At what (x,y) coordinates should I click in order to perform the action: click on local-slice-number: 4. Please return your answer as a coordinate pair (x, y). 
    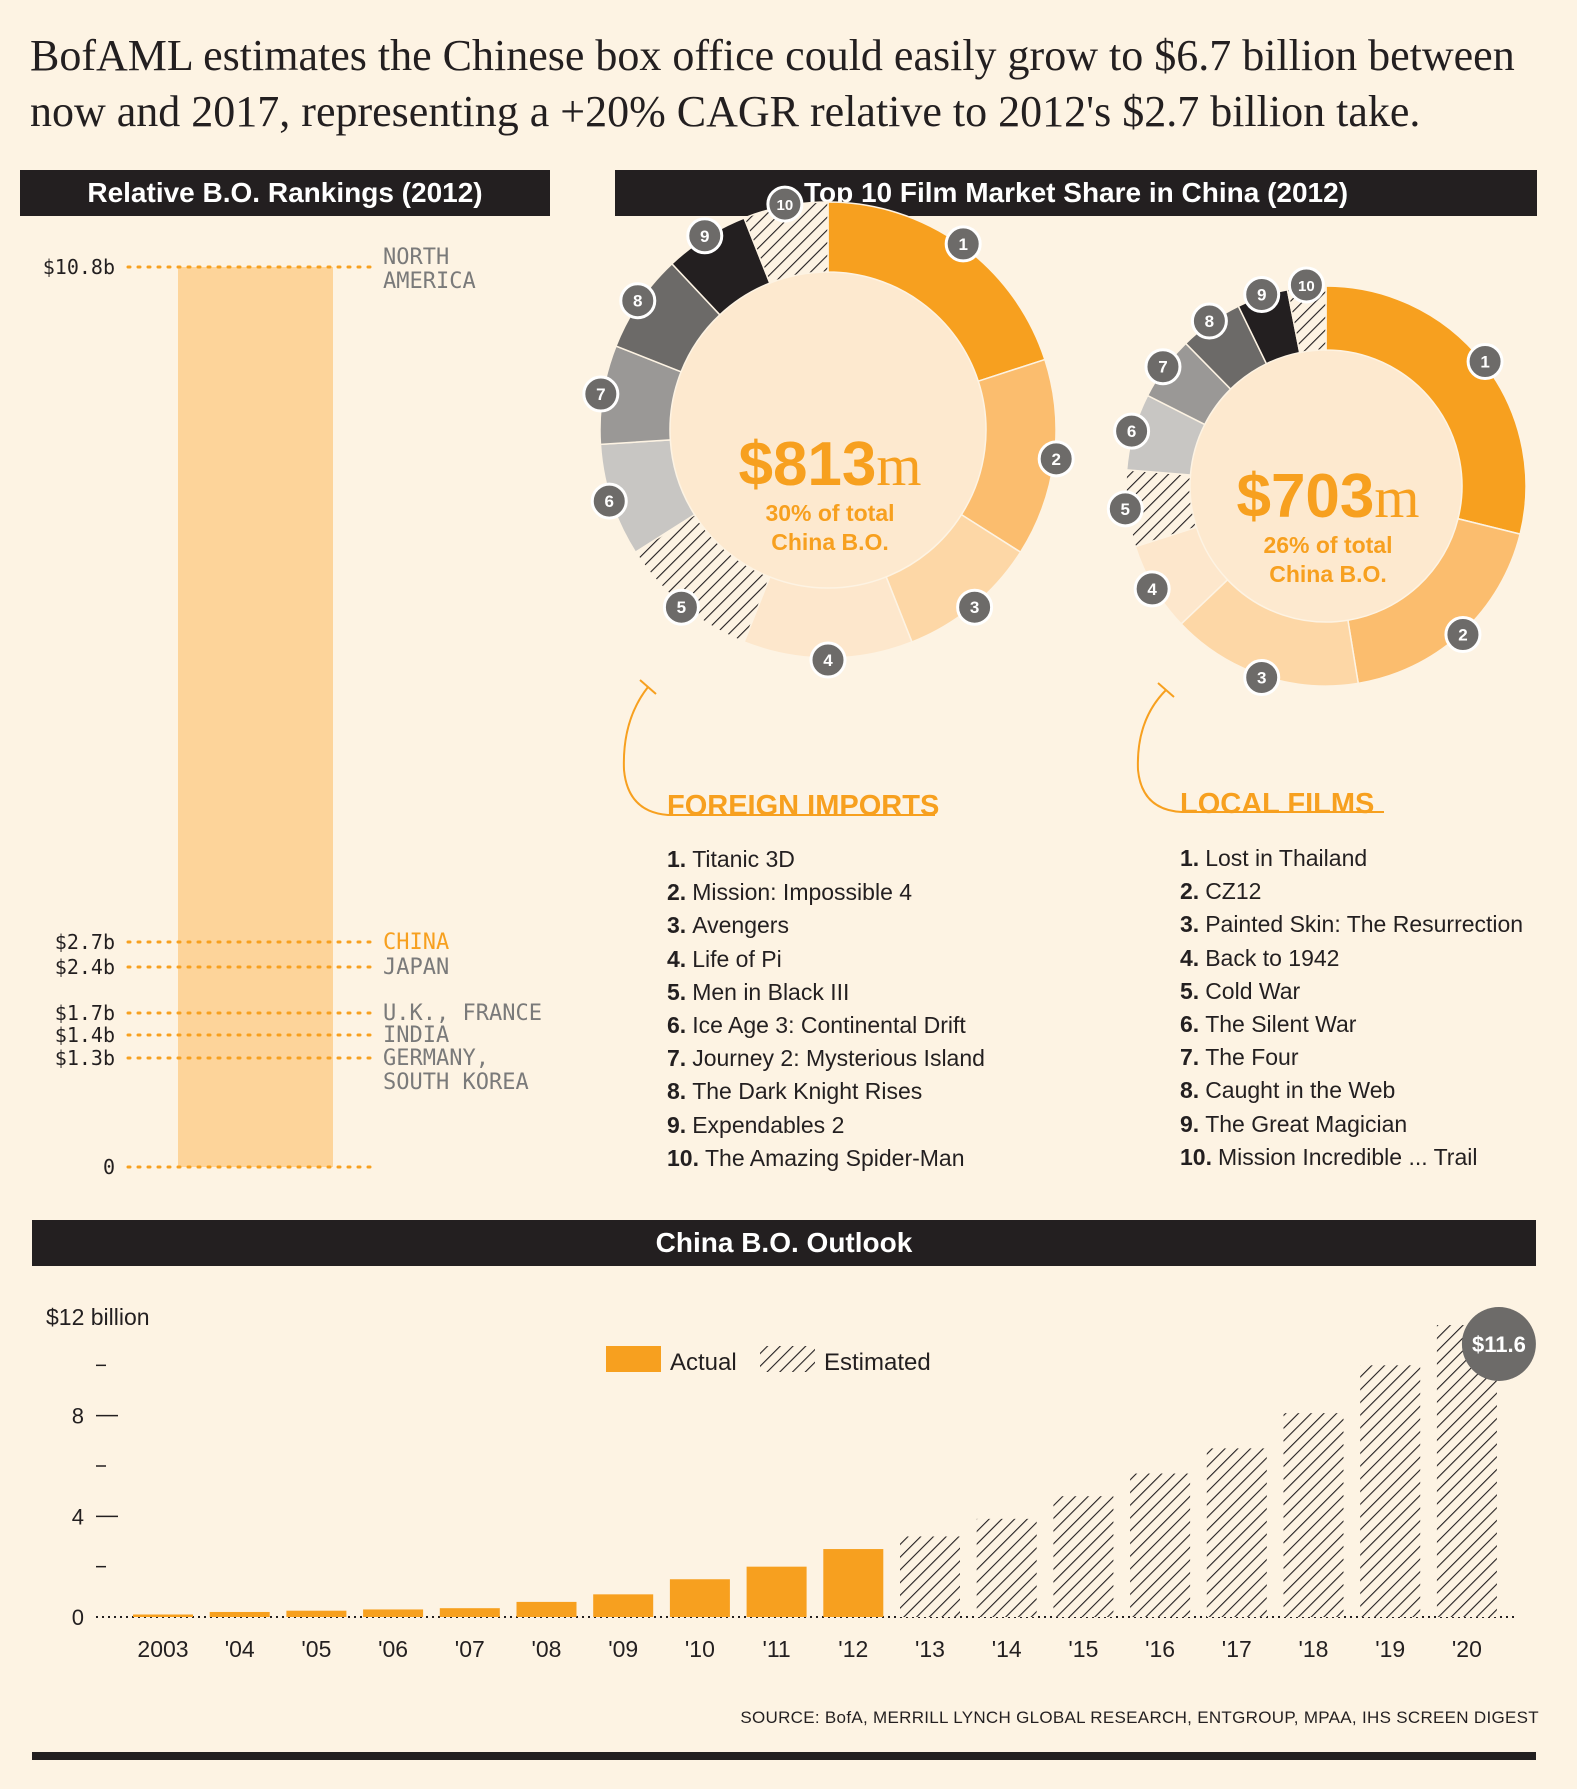
    Looking at the image, I should click on (1152, 589).